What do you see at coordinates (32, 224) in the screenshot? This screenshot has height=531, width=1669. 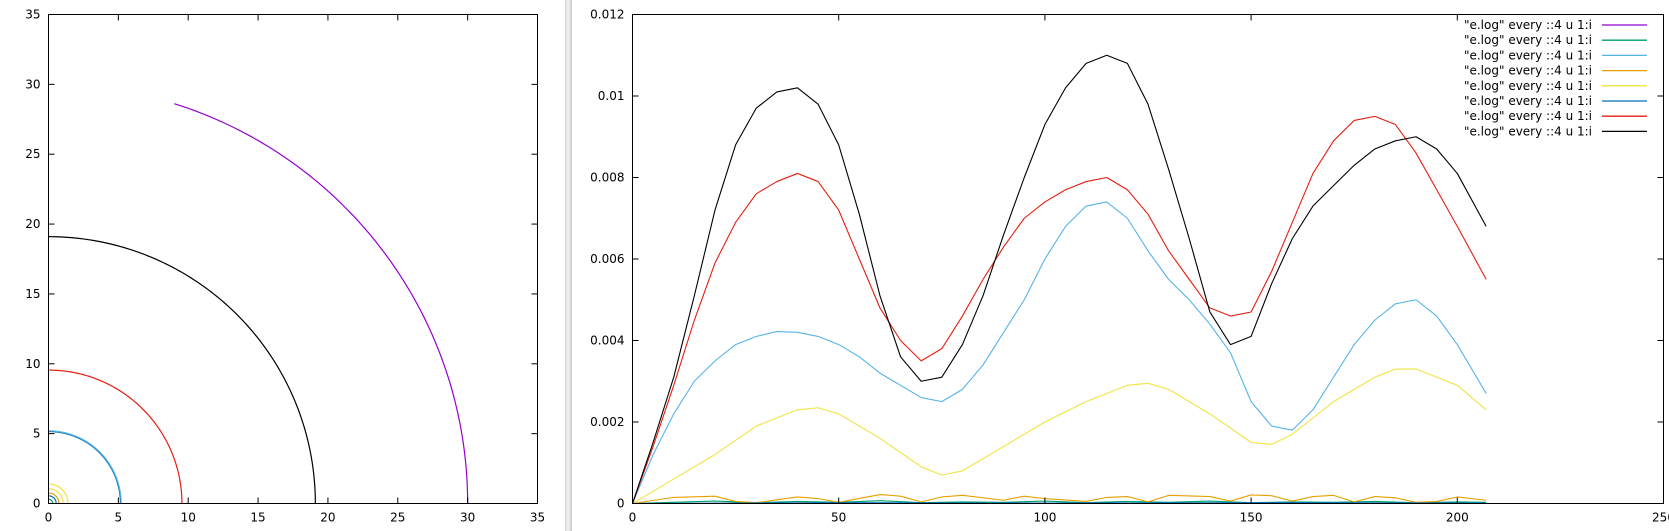 I see `left-y-tick-label: 20` at bounding box center [32, 224].